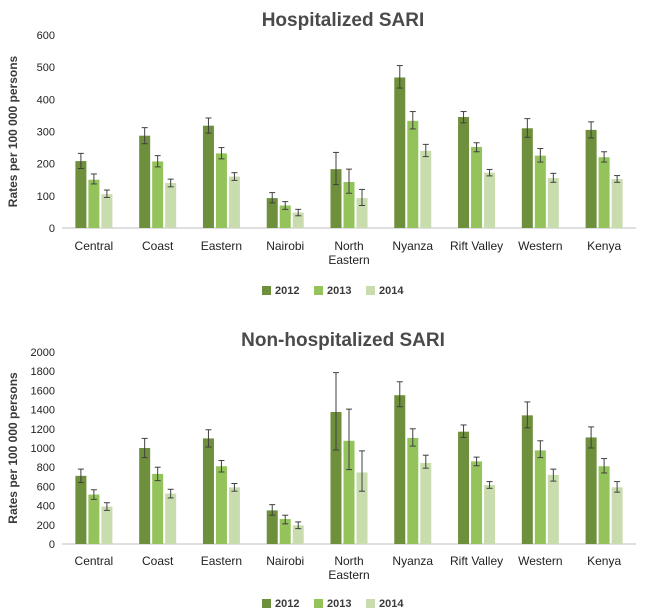 The image size is (646, 614). I want to click on y-tick-label: 1200, so click(43, 430).